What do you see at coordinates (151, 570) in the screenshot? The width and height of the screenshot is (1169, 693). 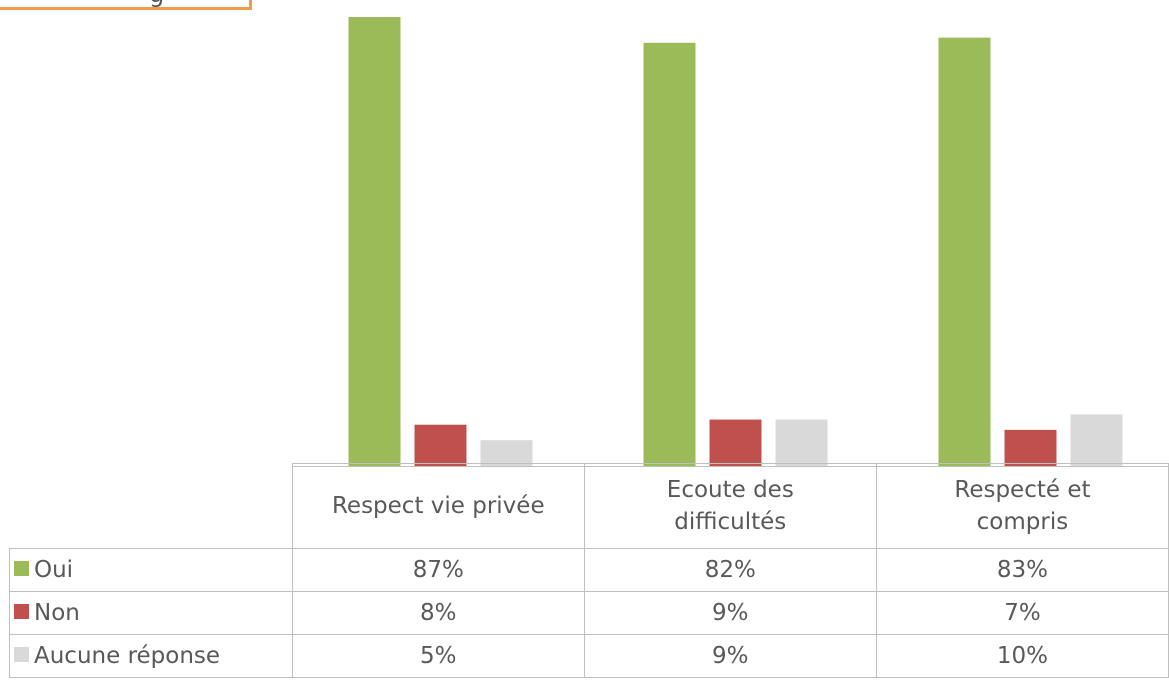 I see `legend-entry: Oui` at bounding box center [151, 570].